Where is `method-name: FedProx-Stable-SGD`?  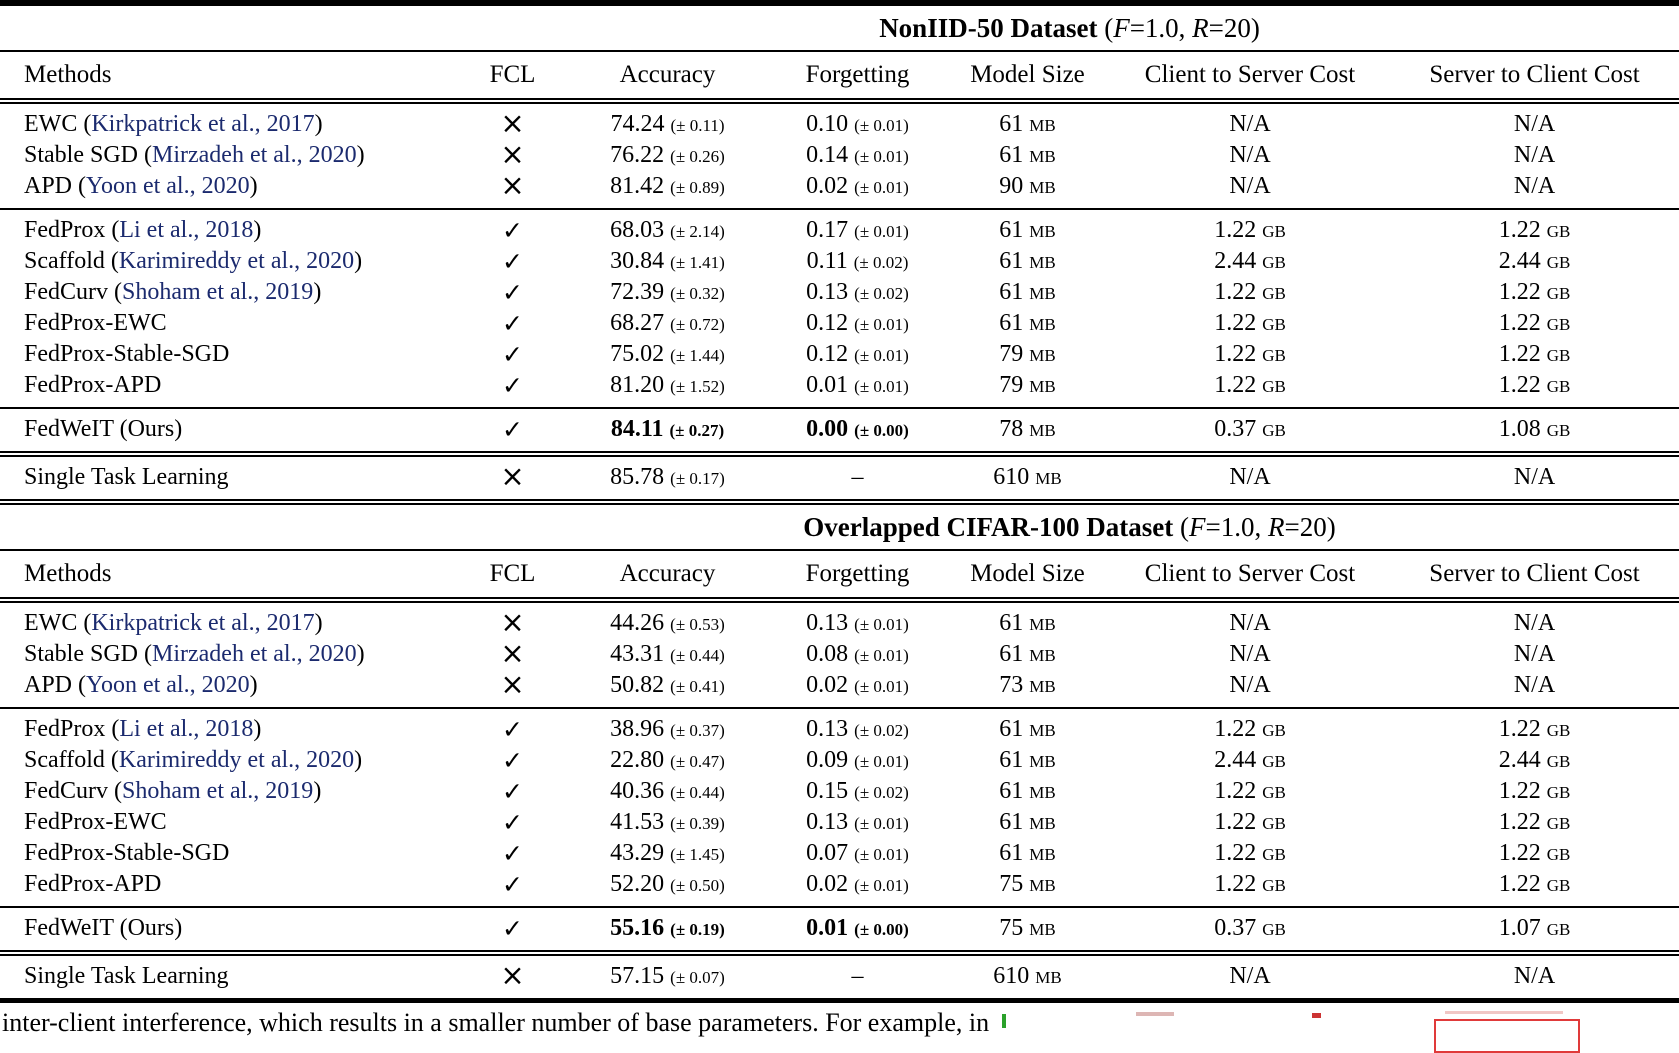 method-name: FedProx-Stable-SGD is located at coordinates (127, 853).